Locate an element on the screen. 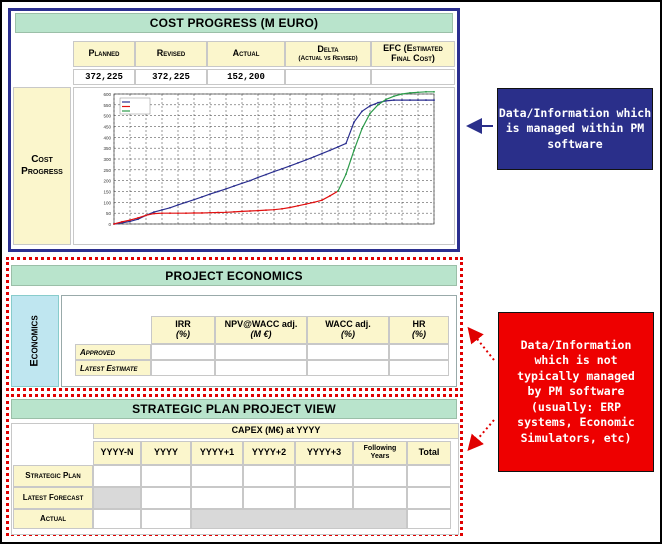 The image size is (662, 544). header-efc: EFC (Estimated Final Cost) is located at coordinates (413, 54).